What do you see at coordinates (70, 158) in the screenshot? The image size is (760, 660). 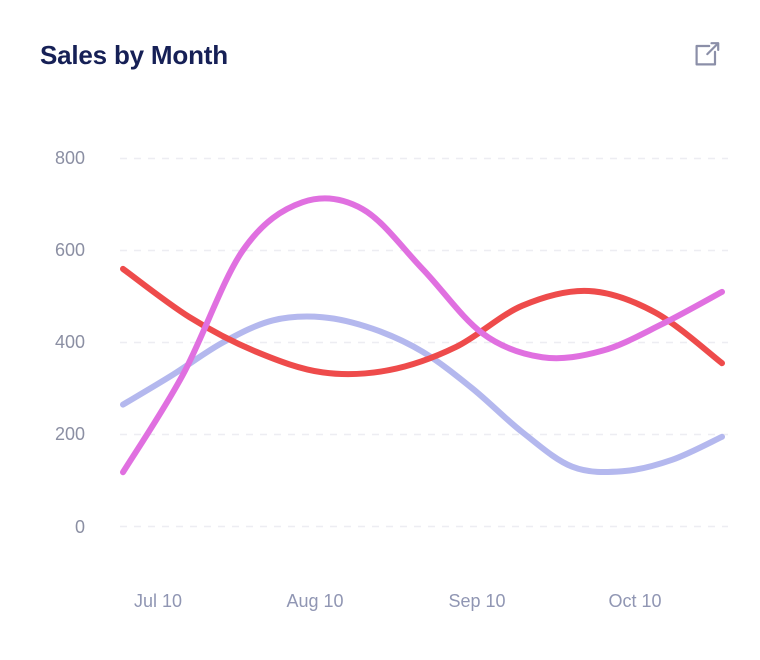 I see `y-tick-label-800: 800` at bounding box center [70, 158].